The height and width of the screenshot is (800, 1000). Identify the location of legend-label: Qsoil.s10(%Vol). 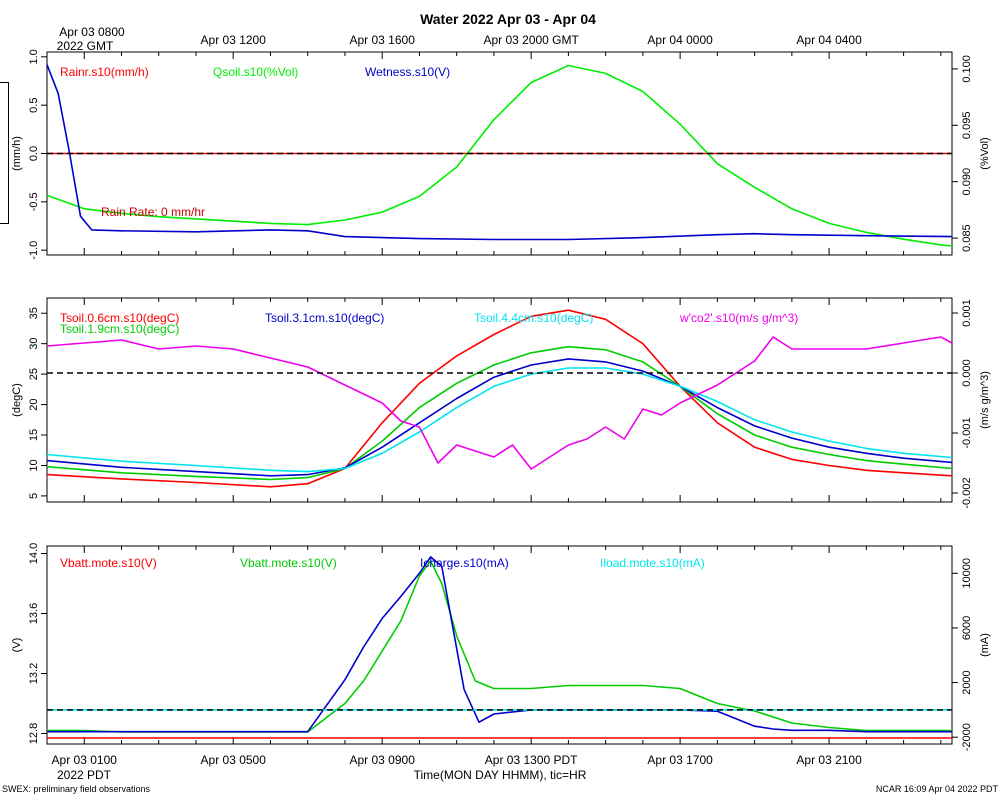
(255, 72).